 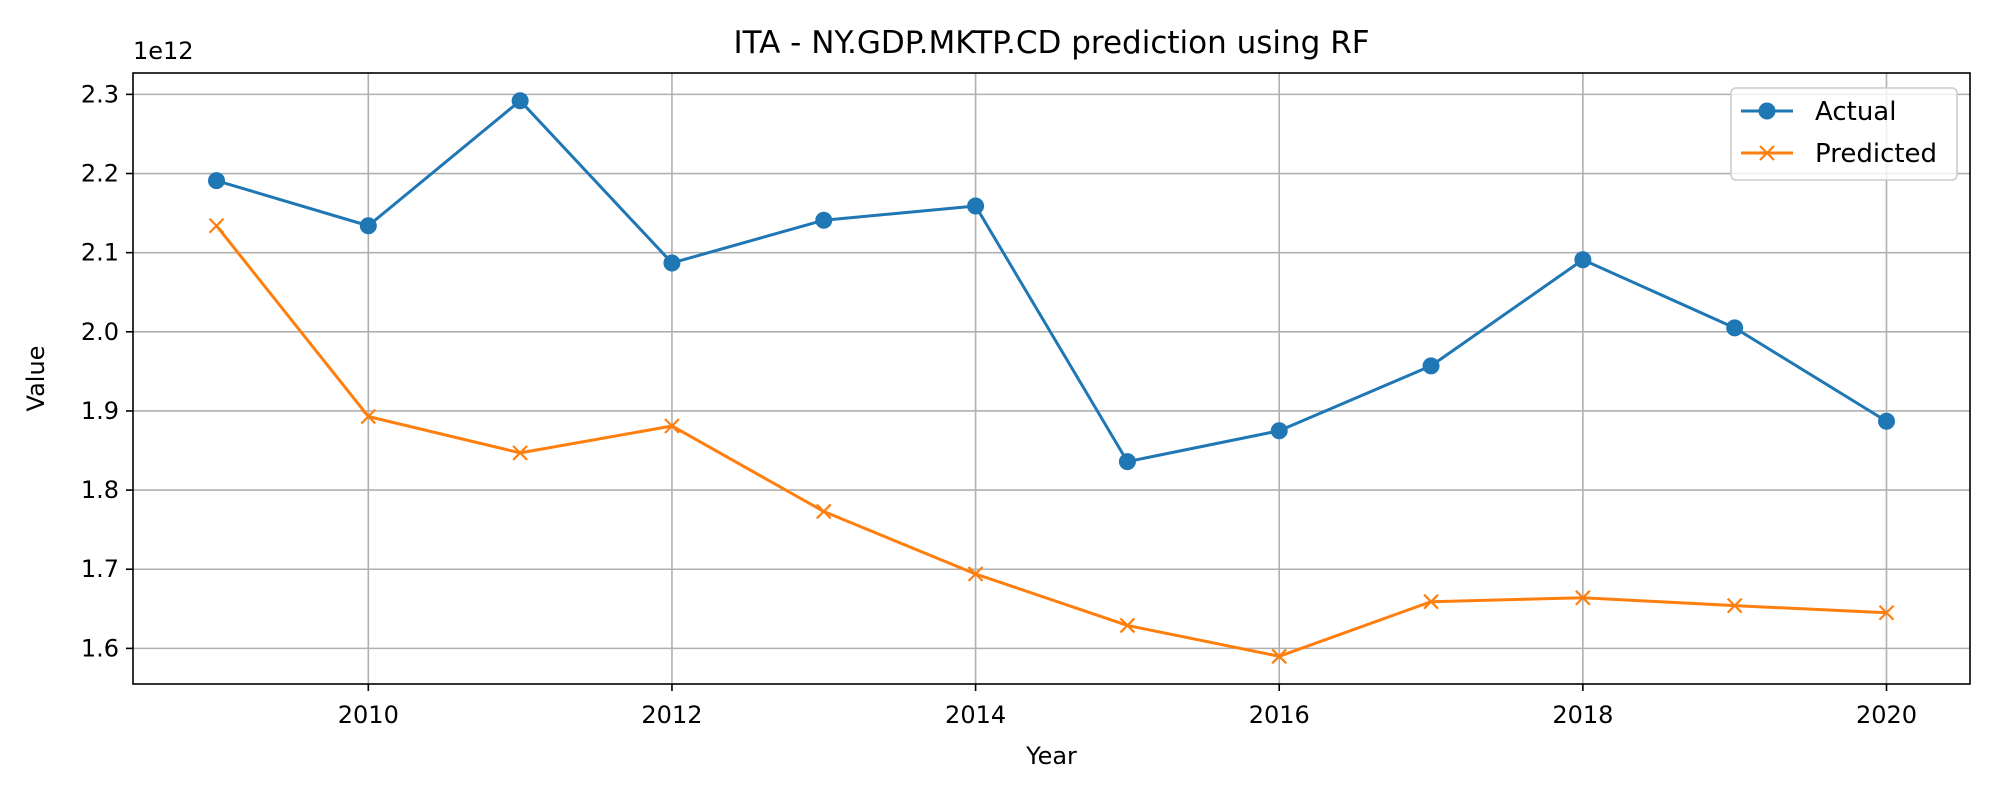 What do you see at coordinates (1051, 756) in the screenshot?
I see `x-axis-label: Year` at bounding box center [1051, 756].